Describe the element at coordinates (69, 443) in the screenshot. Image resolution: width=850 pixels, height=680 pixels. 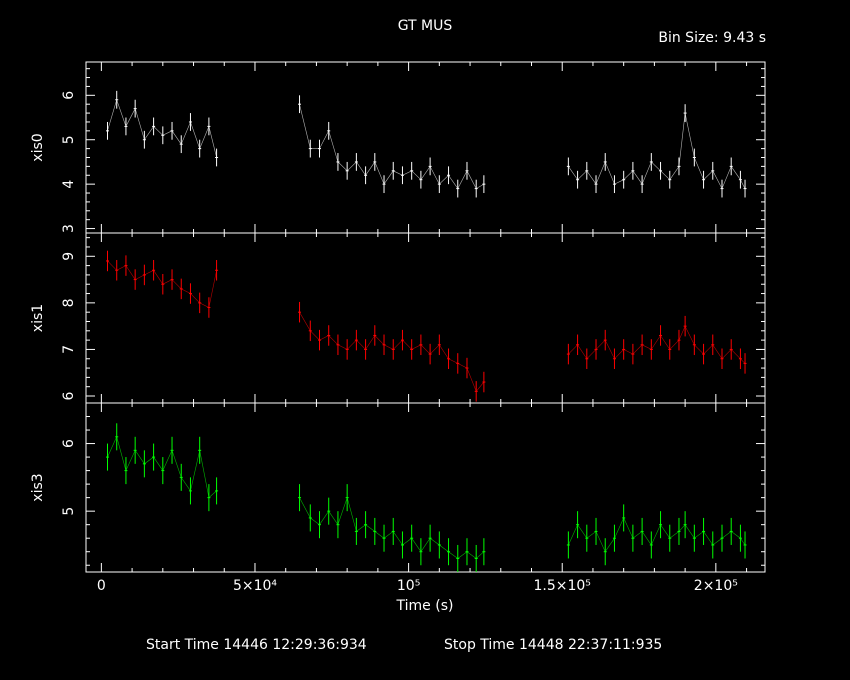
I see `xis3-y-tick-label: 6` at that location.